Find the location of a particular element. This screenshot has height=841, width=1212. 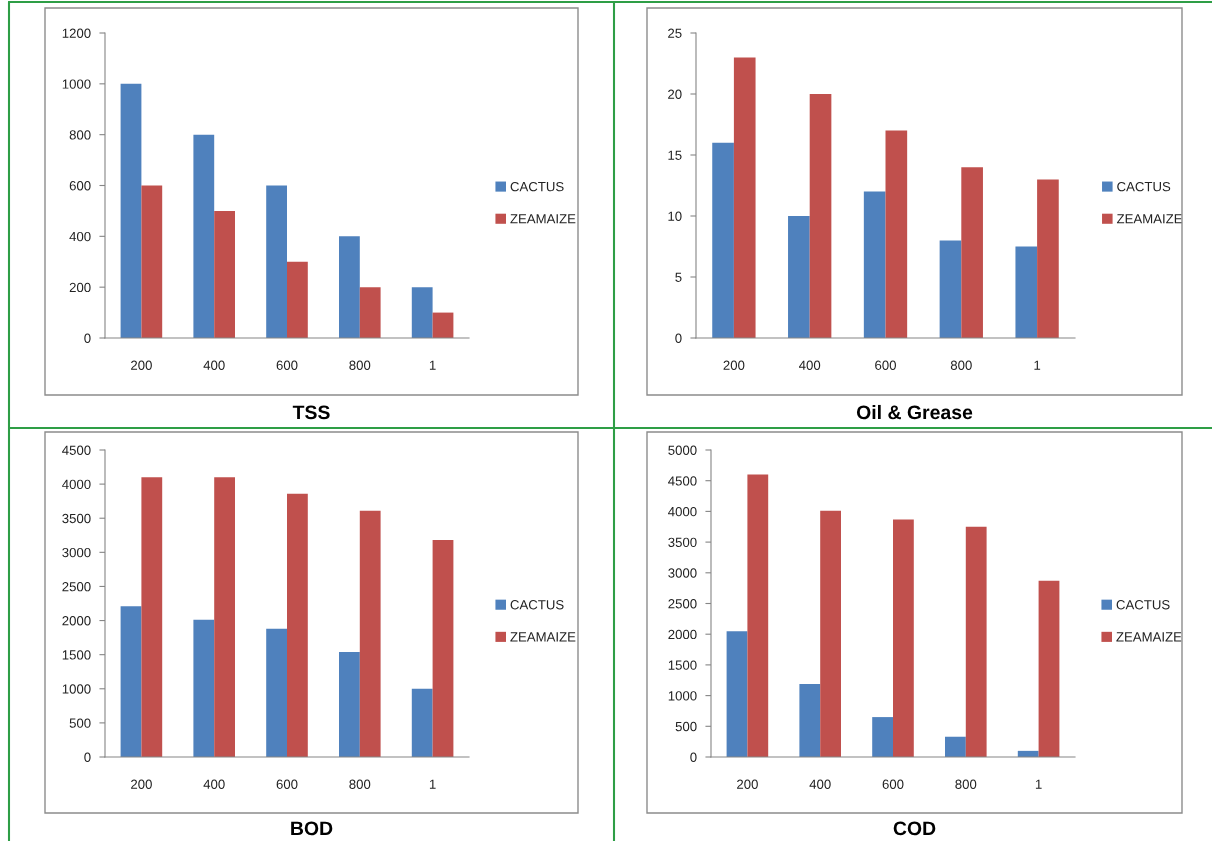

y-tick-label: 5 is located at coordinates (678, 277).